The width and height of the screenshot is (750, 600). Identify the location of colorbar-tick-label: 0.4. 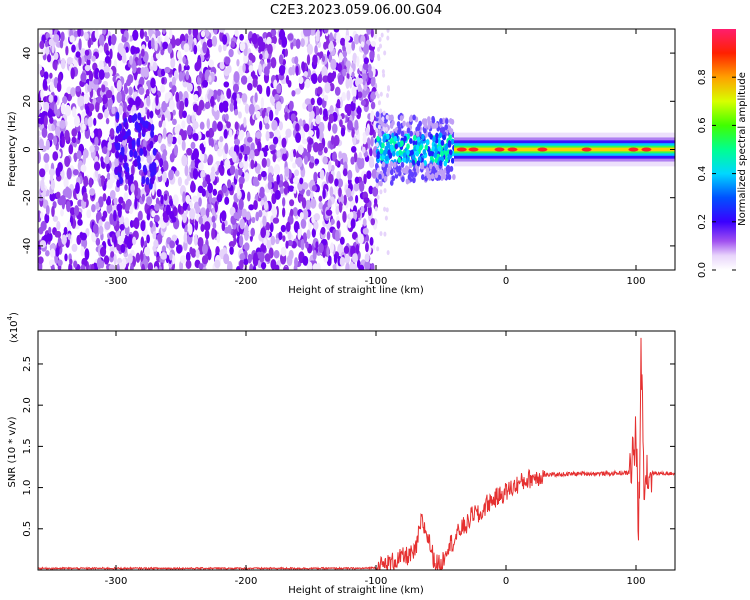
(702, 174).